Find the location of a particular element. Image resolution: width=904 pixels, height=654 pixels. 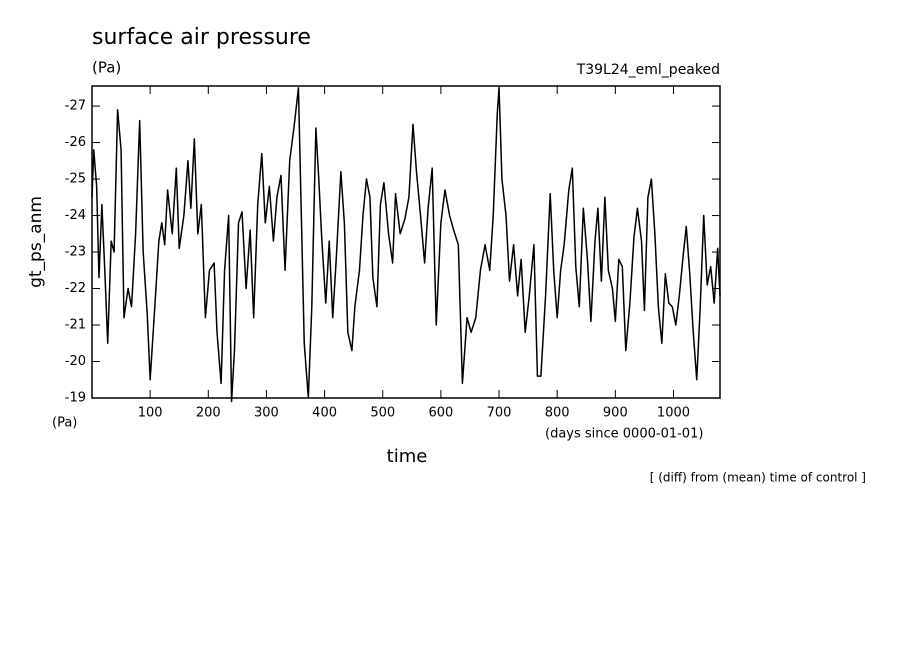

x-tick-label: 500 is located at coordinates (382, 413).